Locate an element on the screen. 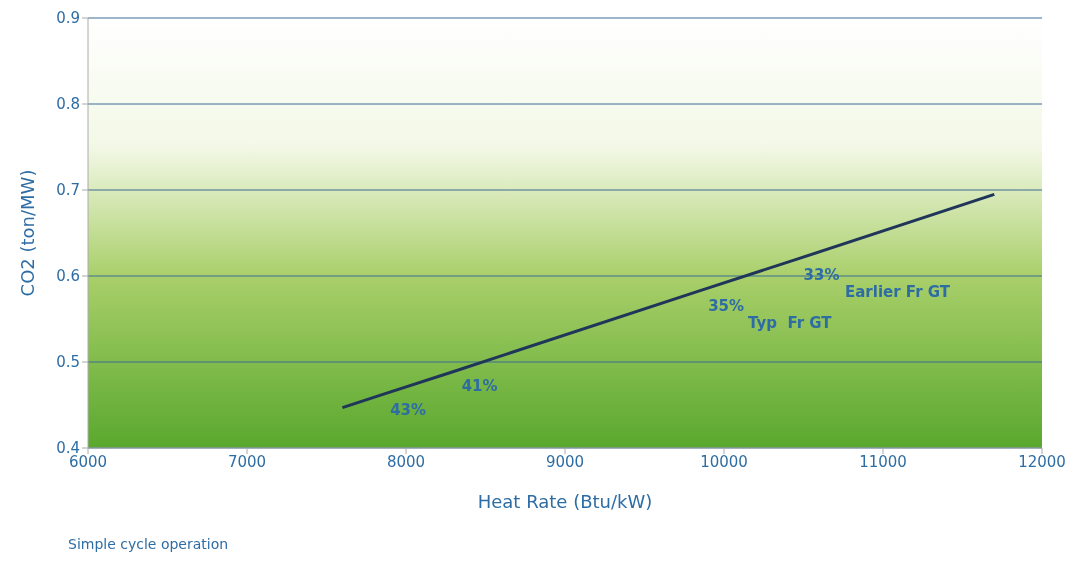 The width and height of the screenshot is (1080, 563). y-axis-title: CO2 (ton/MW) is located at coordinates (28, 233).